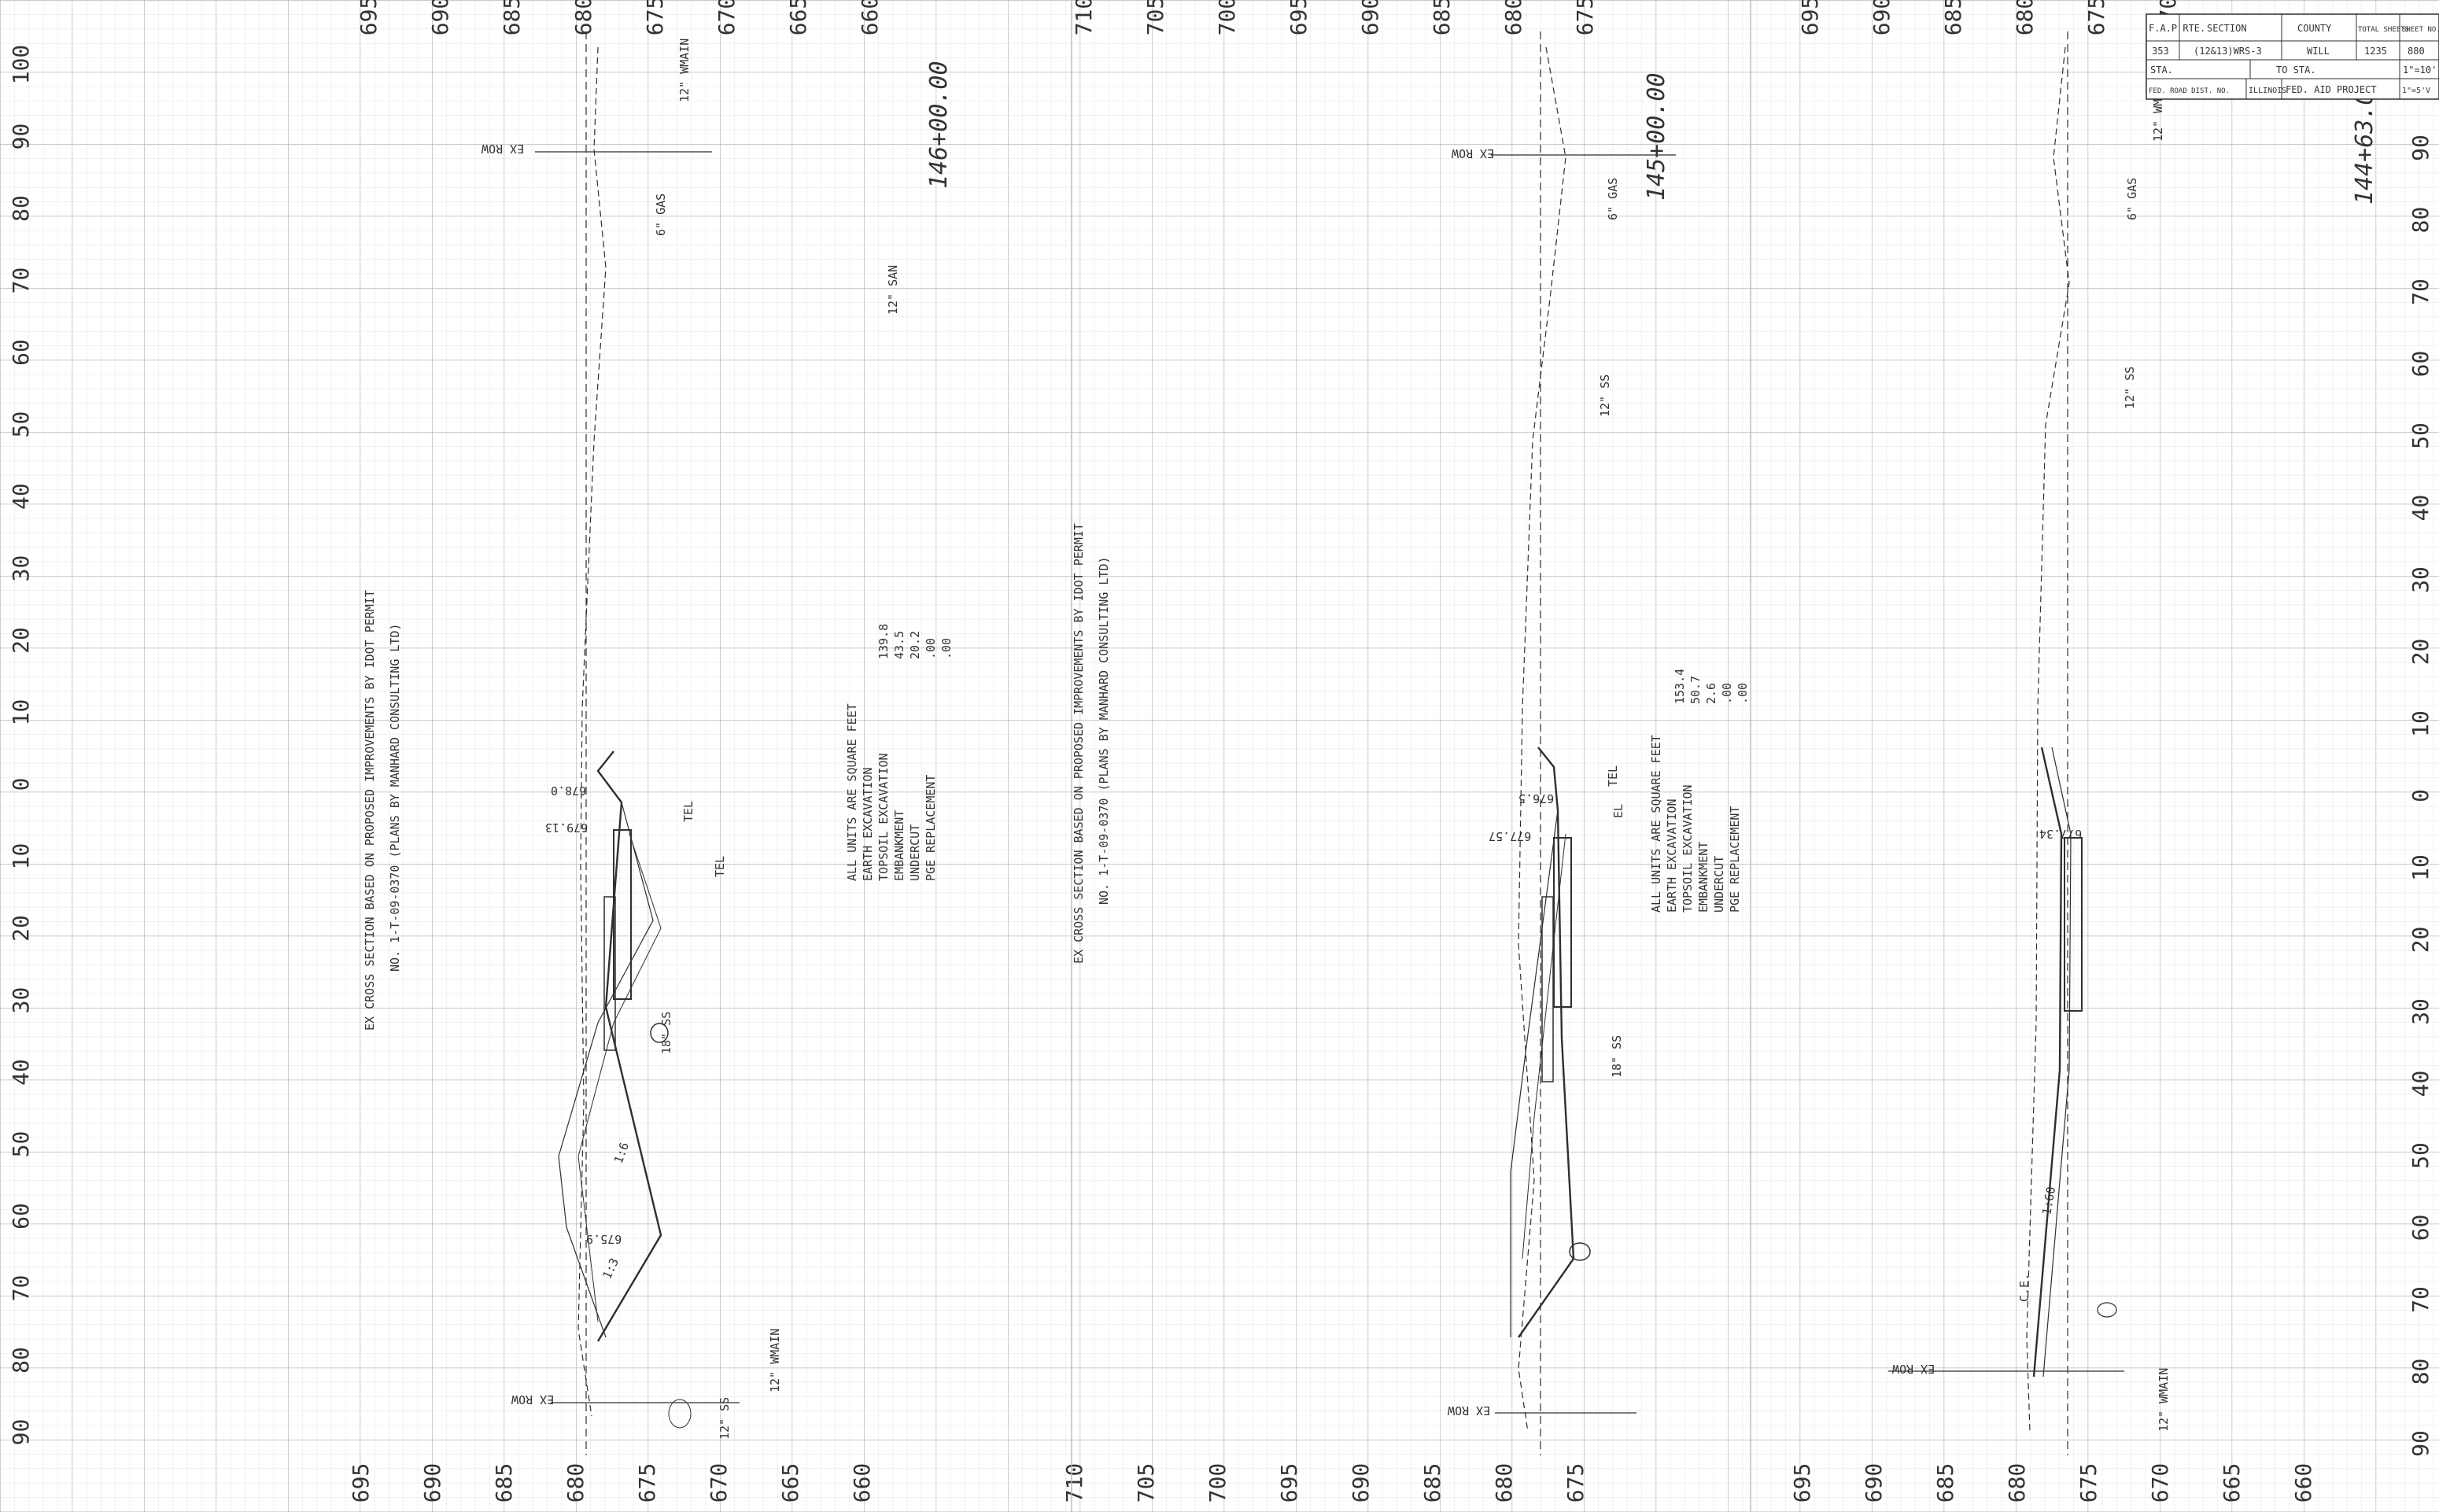 Image resolution: width=2439 pixels, height=1512 pixels. Describe the element at coordinates (2376, 51) in the screenshot. I see `tb-total-value: 1235` at that location.